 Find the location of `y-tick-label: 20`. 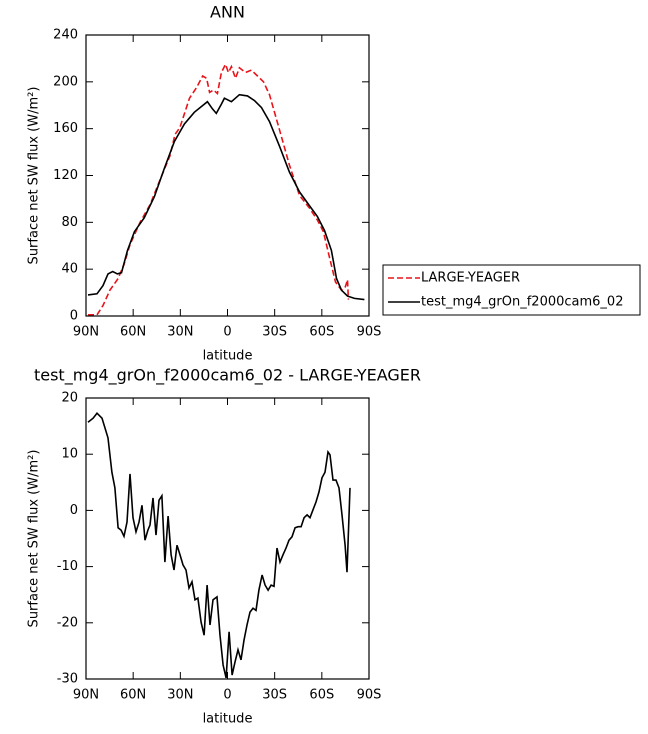

y-tick-label: 20 is located at coordinates (69, 398).